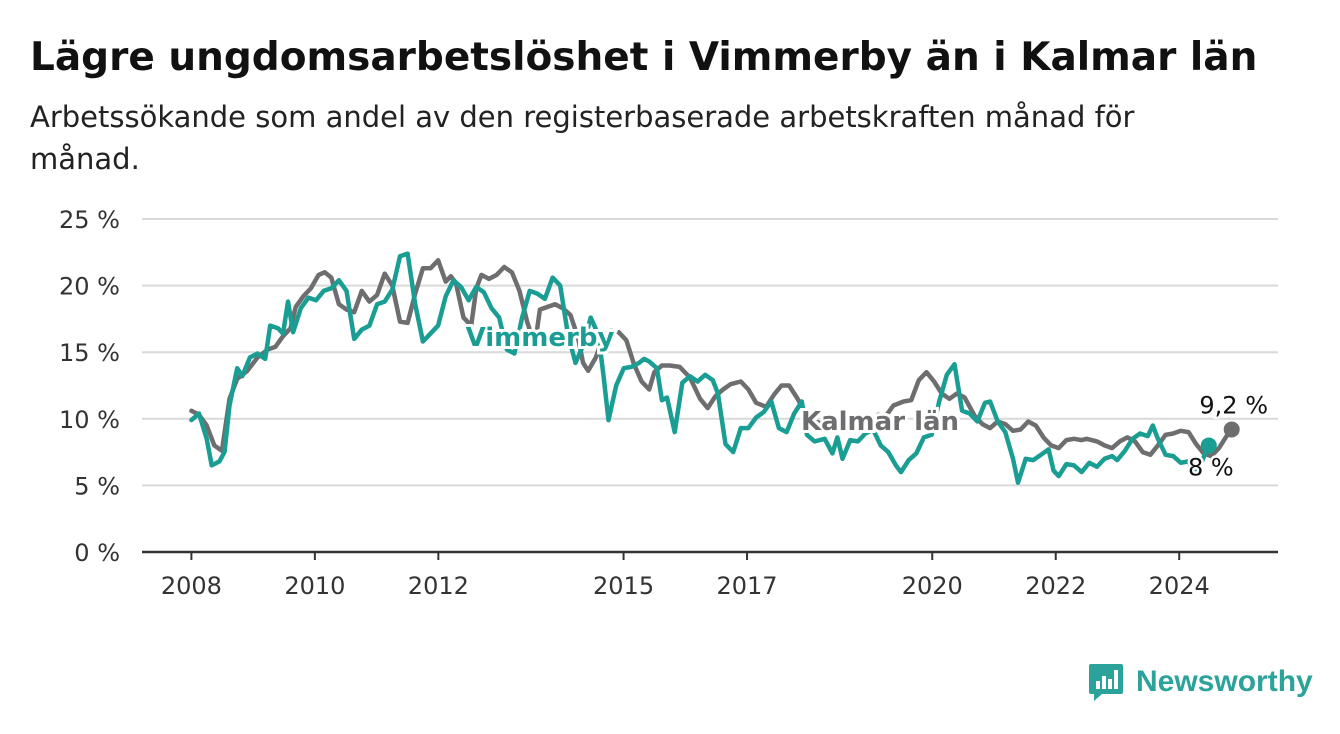 This screenshot has height=734, width=1340. Describe the element at coordinates (97, 553) in the screenshot. I see `y-tick-label: 0 %` at that location.